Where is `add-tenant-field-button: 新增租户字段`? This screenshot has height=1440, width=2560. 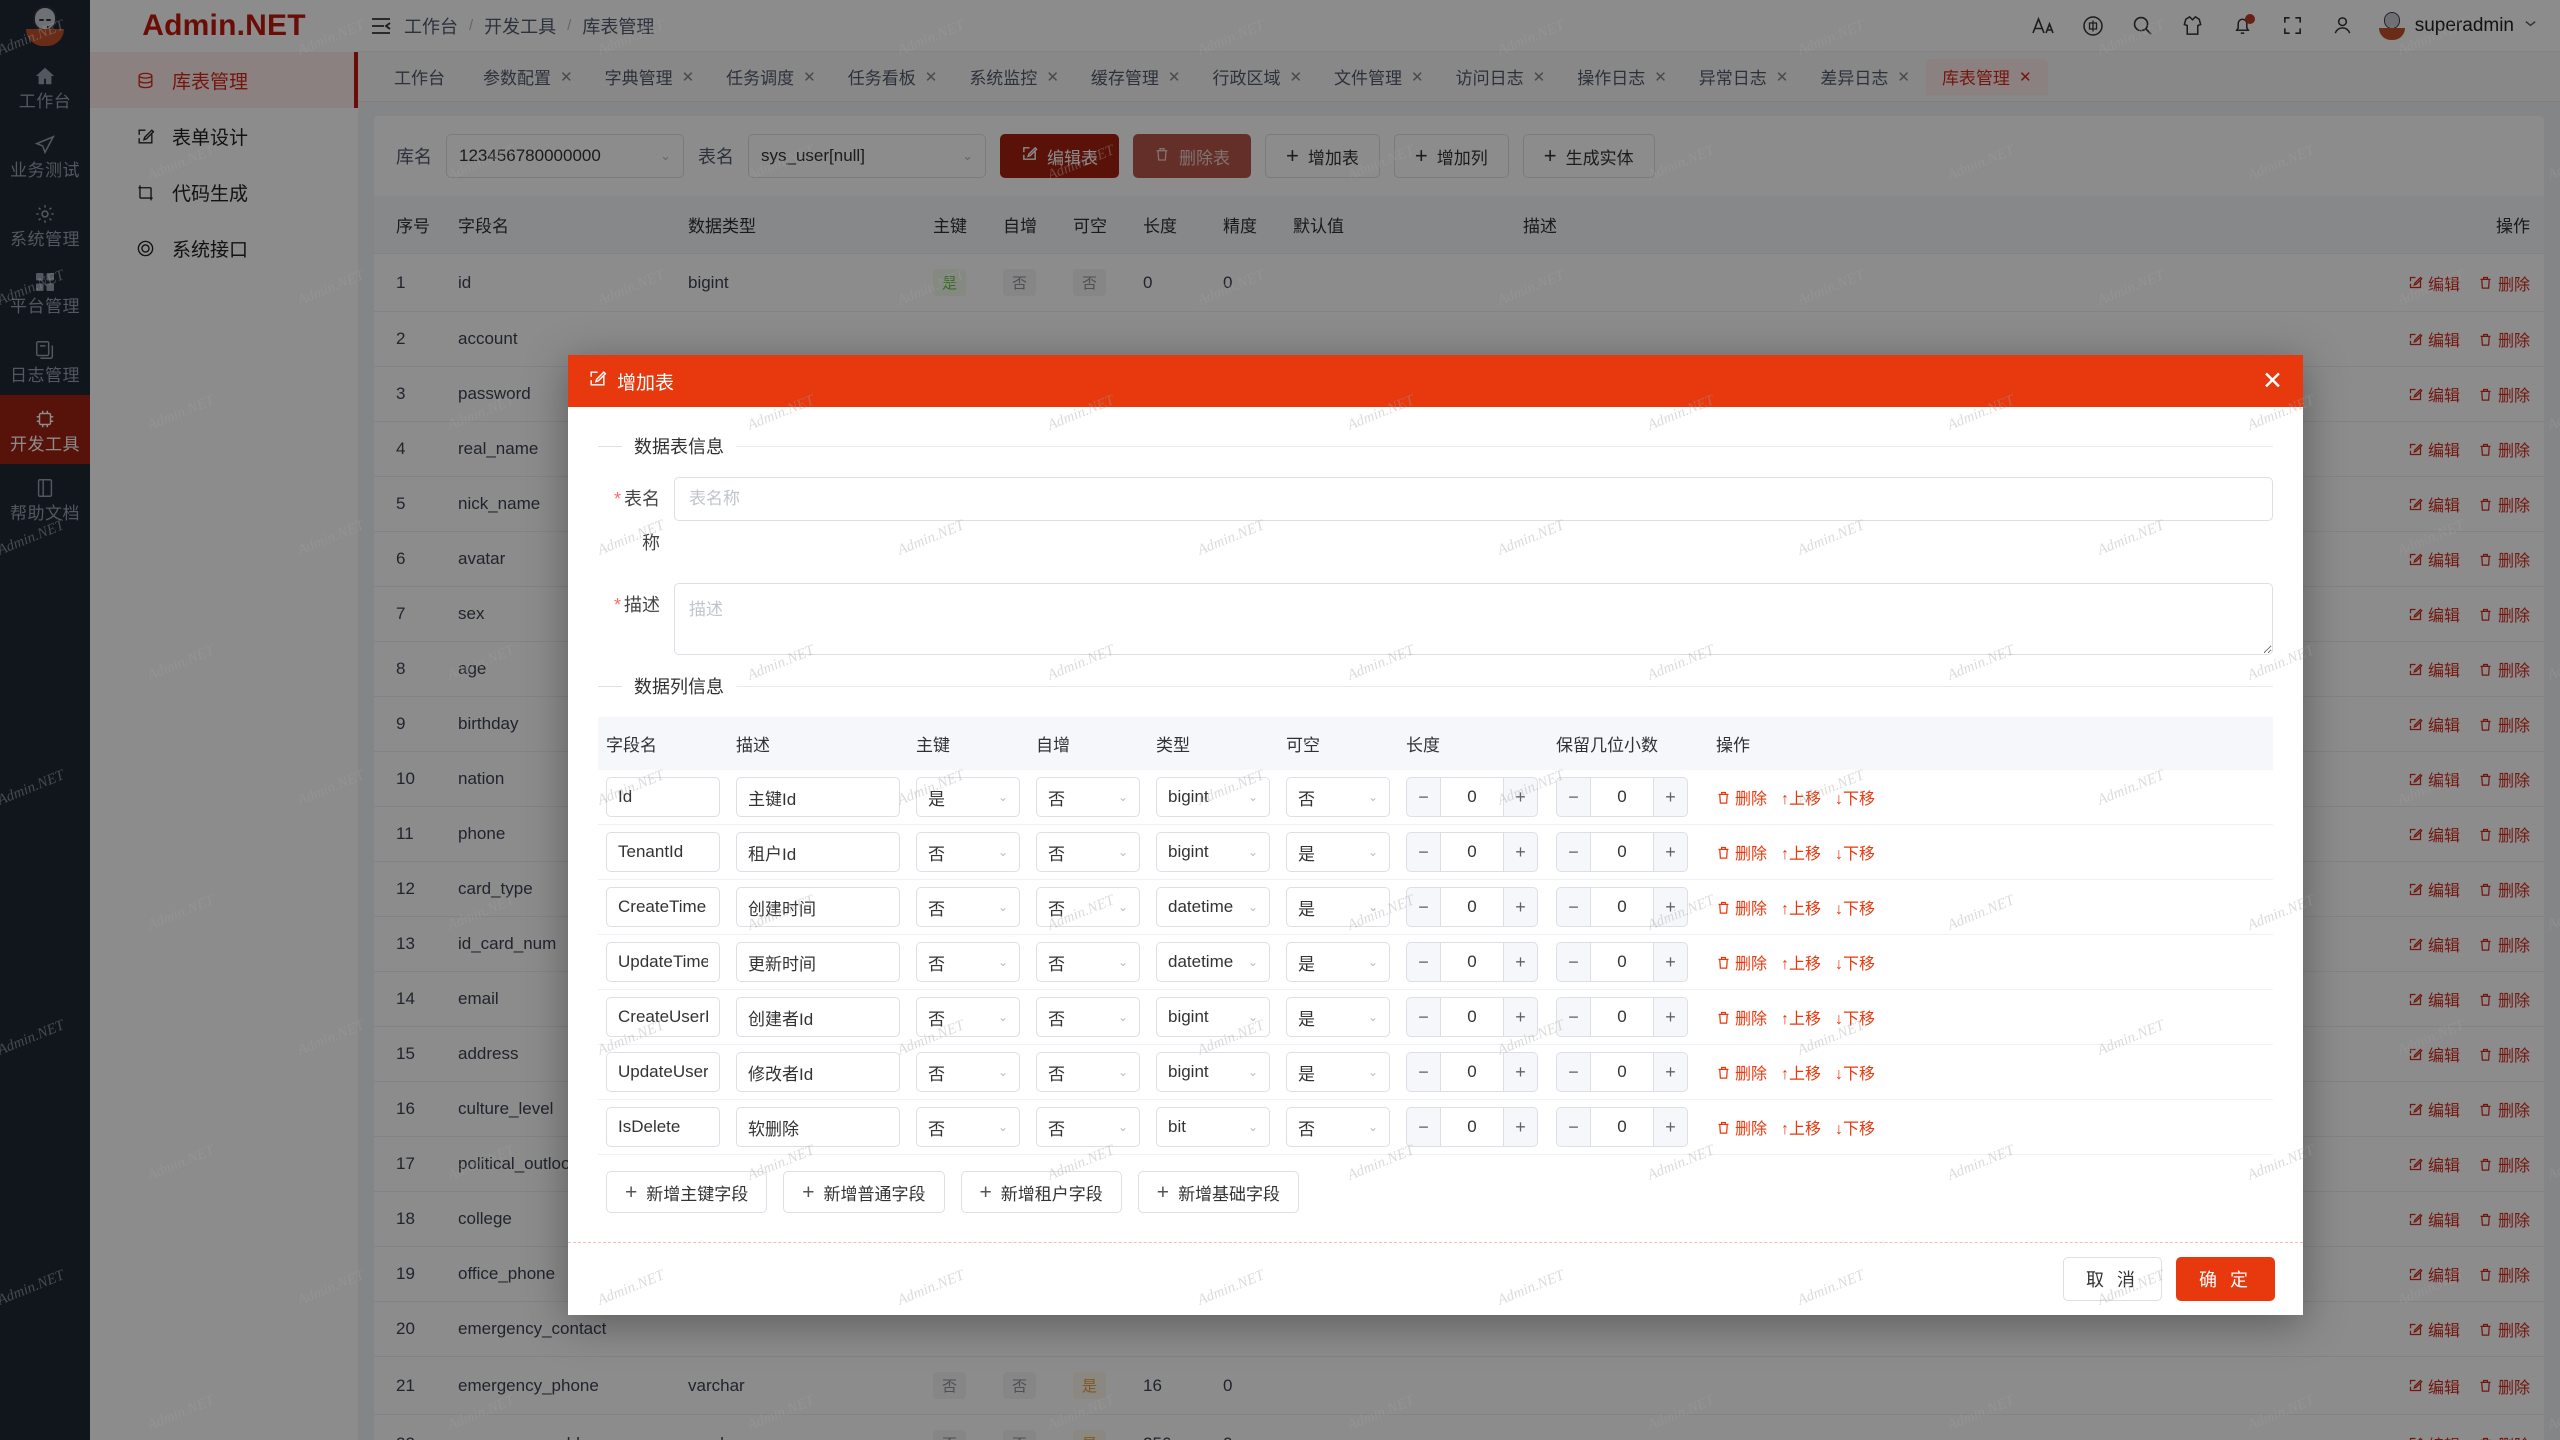 add-tenant-field-button: 新增租户字段 is located at coordinates (1041, 1192).